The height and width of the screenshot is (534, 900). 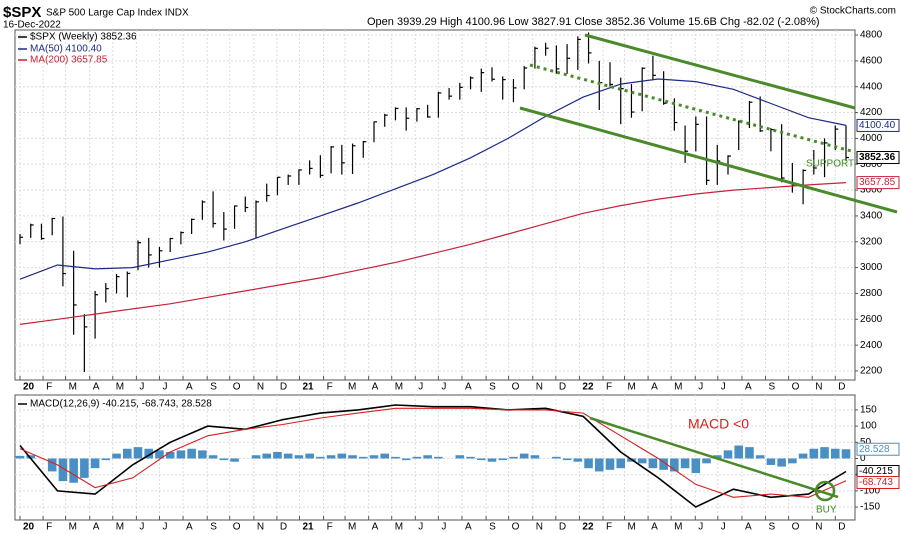 I want to click on macd-trendline, so click(x=714, y=457).